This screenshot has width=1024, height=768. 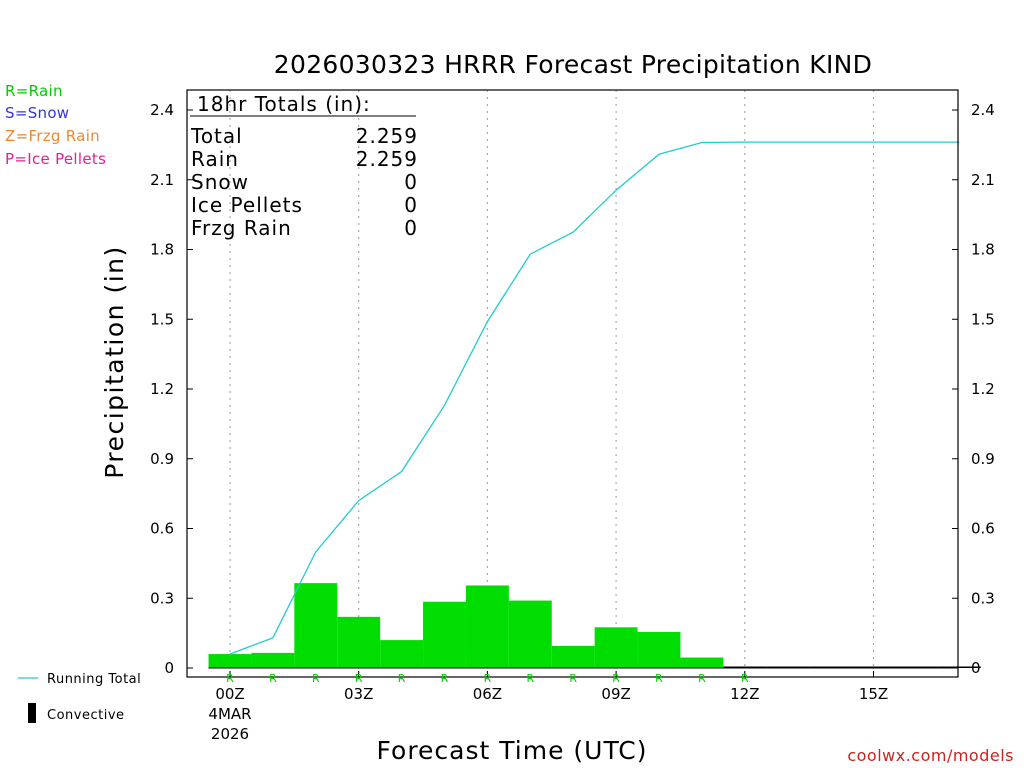 I want to click on ytick-label-right-8: 2.4, so click(x=983, y=110).